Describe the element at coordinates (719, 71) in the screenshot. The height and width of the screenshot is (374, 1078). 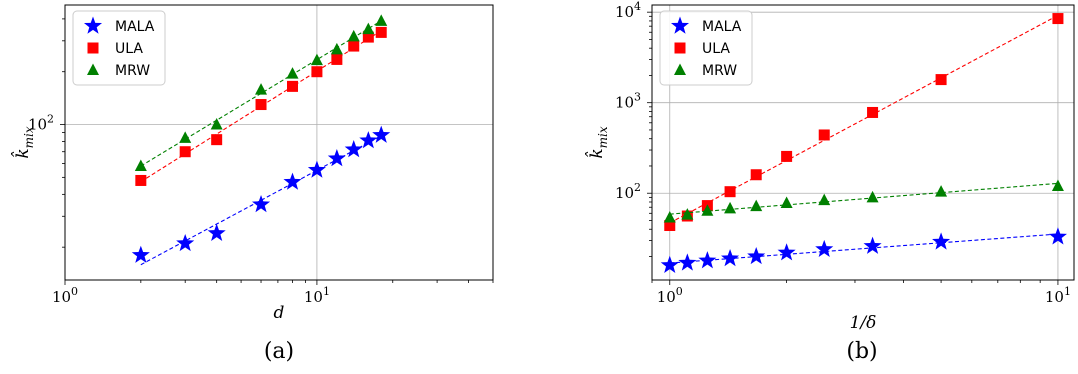
I see `legend-label-mrw: MRW` at that location.